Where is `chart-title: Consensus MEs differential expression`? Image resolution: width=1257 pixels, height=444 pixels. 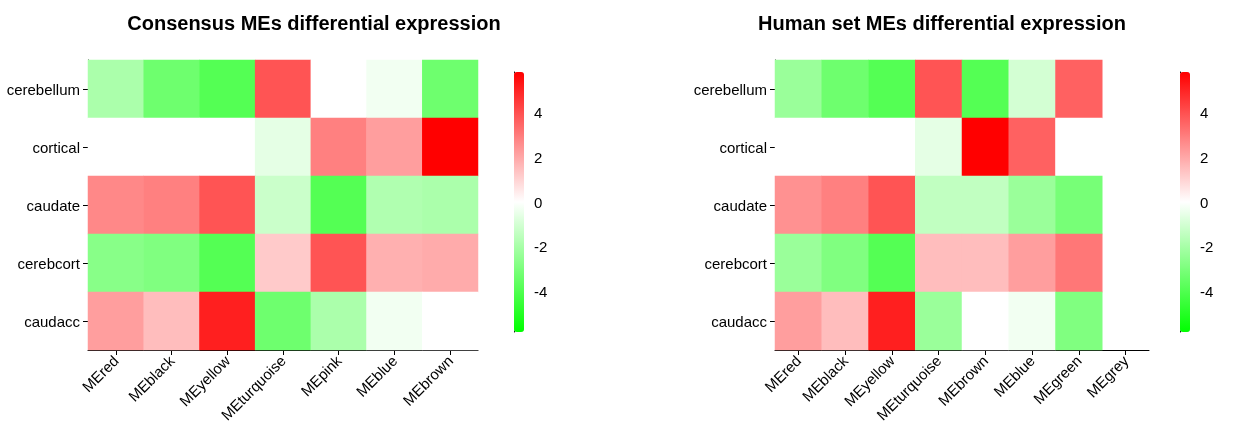
chart-title: Consensus MEs differential expression is located at coordinates (314, 23).